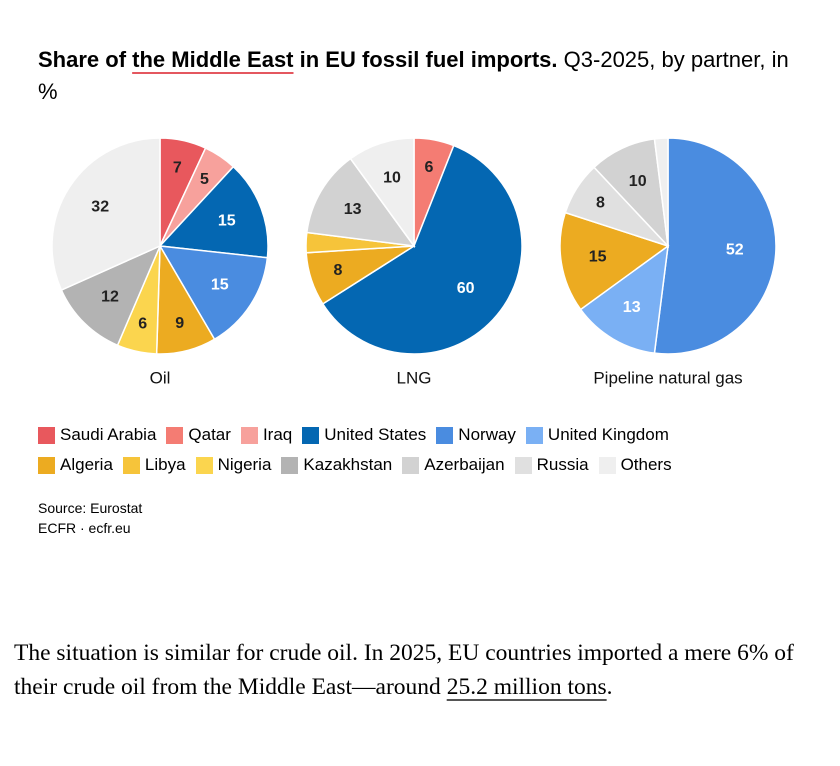 The width and height of the screenshot is (840, 766). I want to click on legend-label: Russia, so click(562, 464).